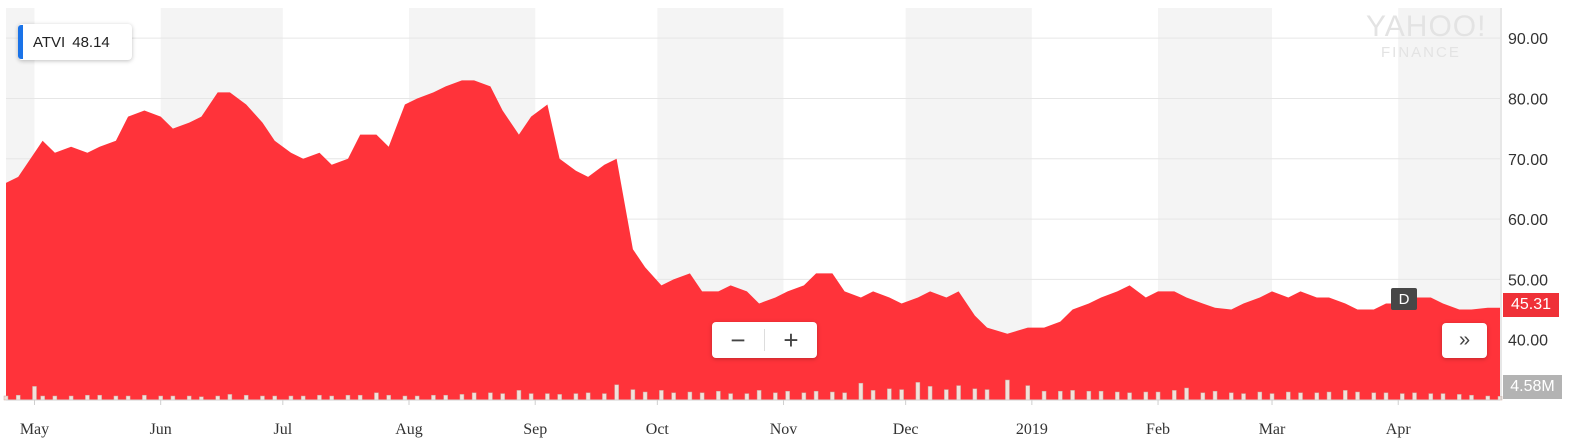  Describe the element at coordinates (161, 429) in the screenshot. I see `x-tick-label: Jun` at that location.